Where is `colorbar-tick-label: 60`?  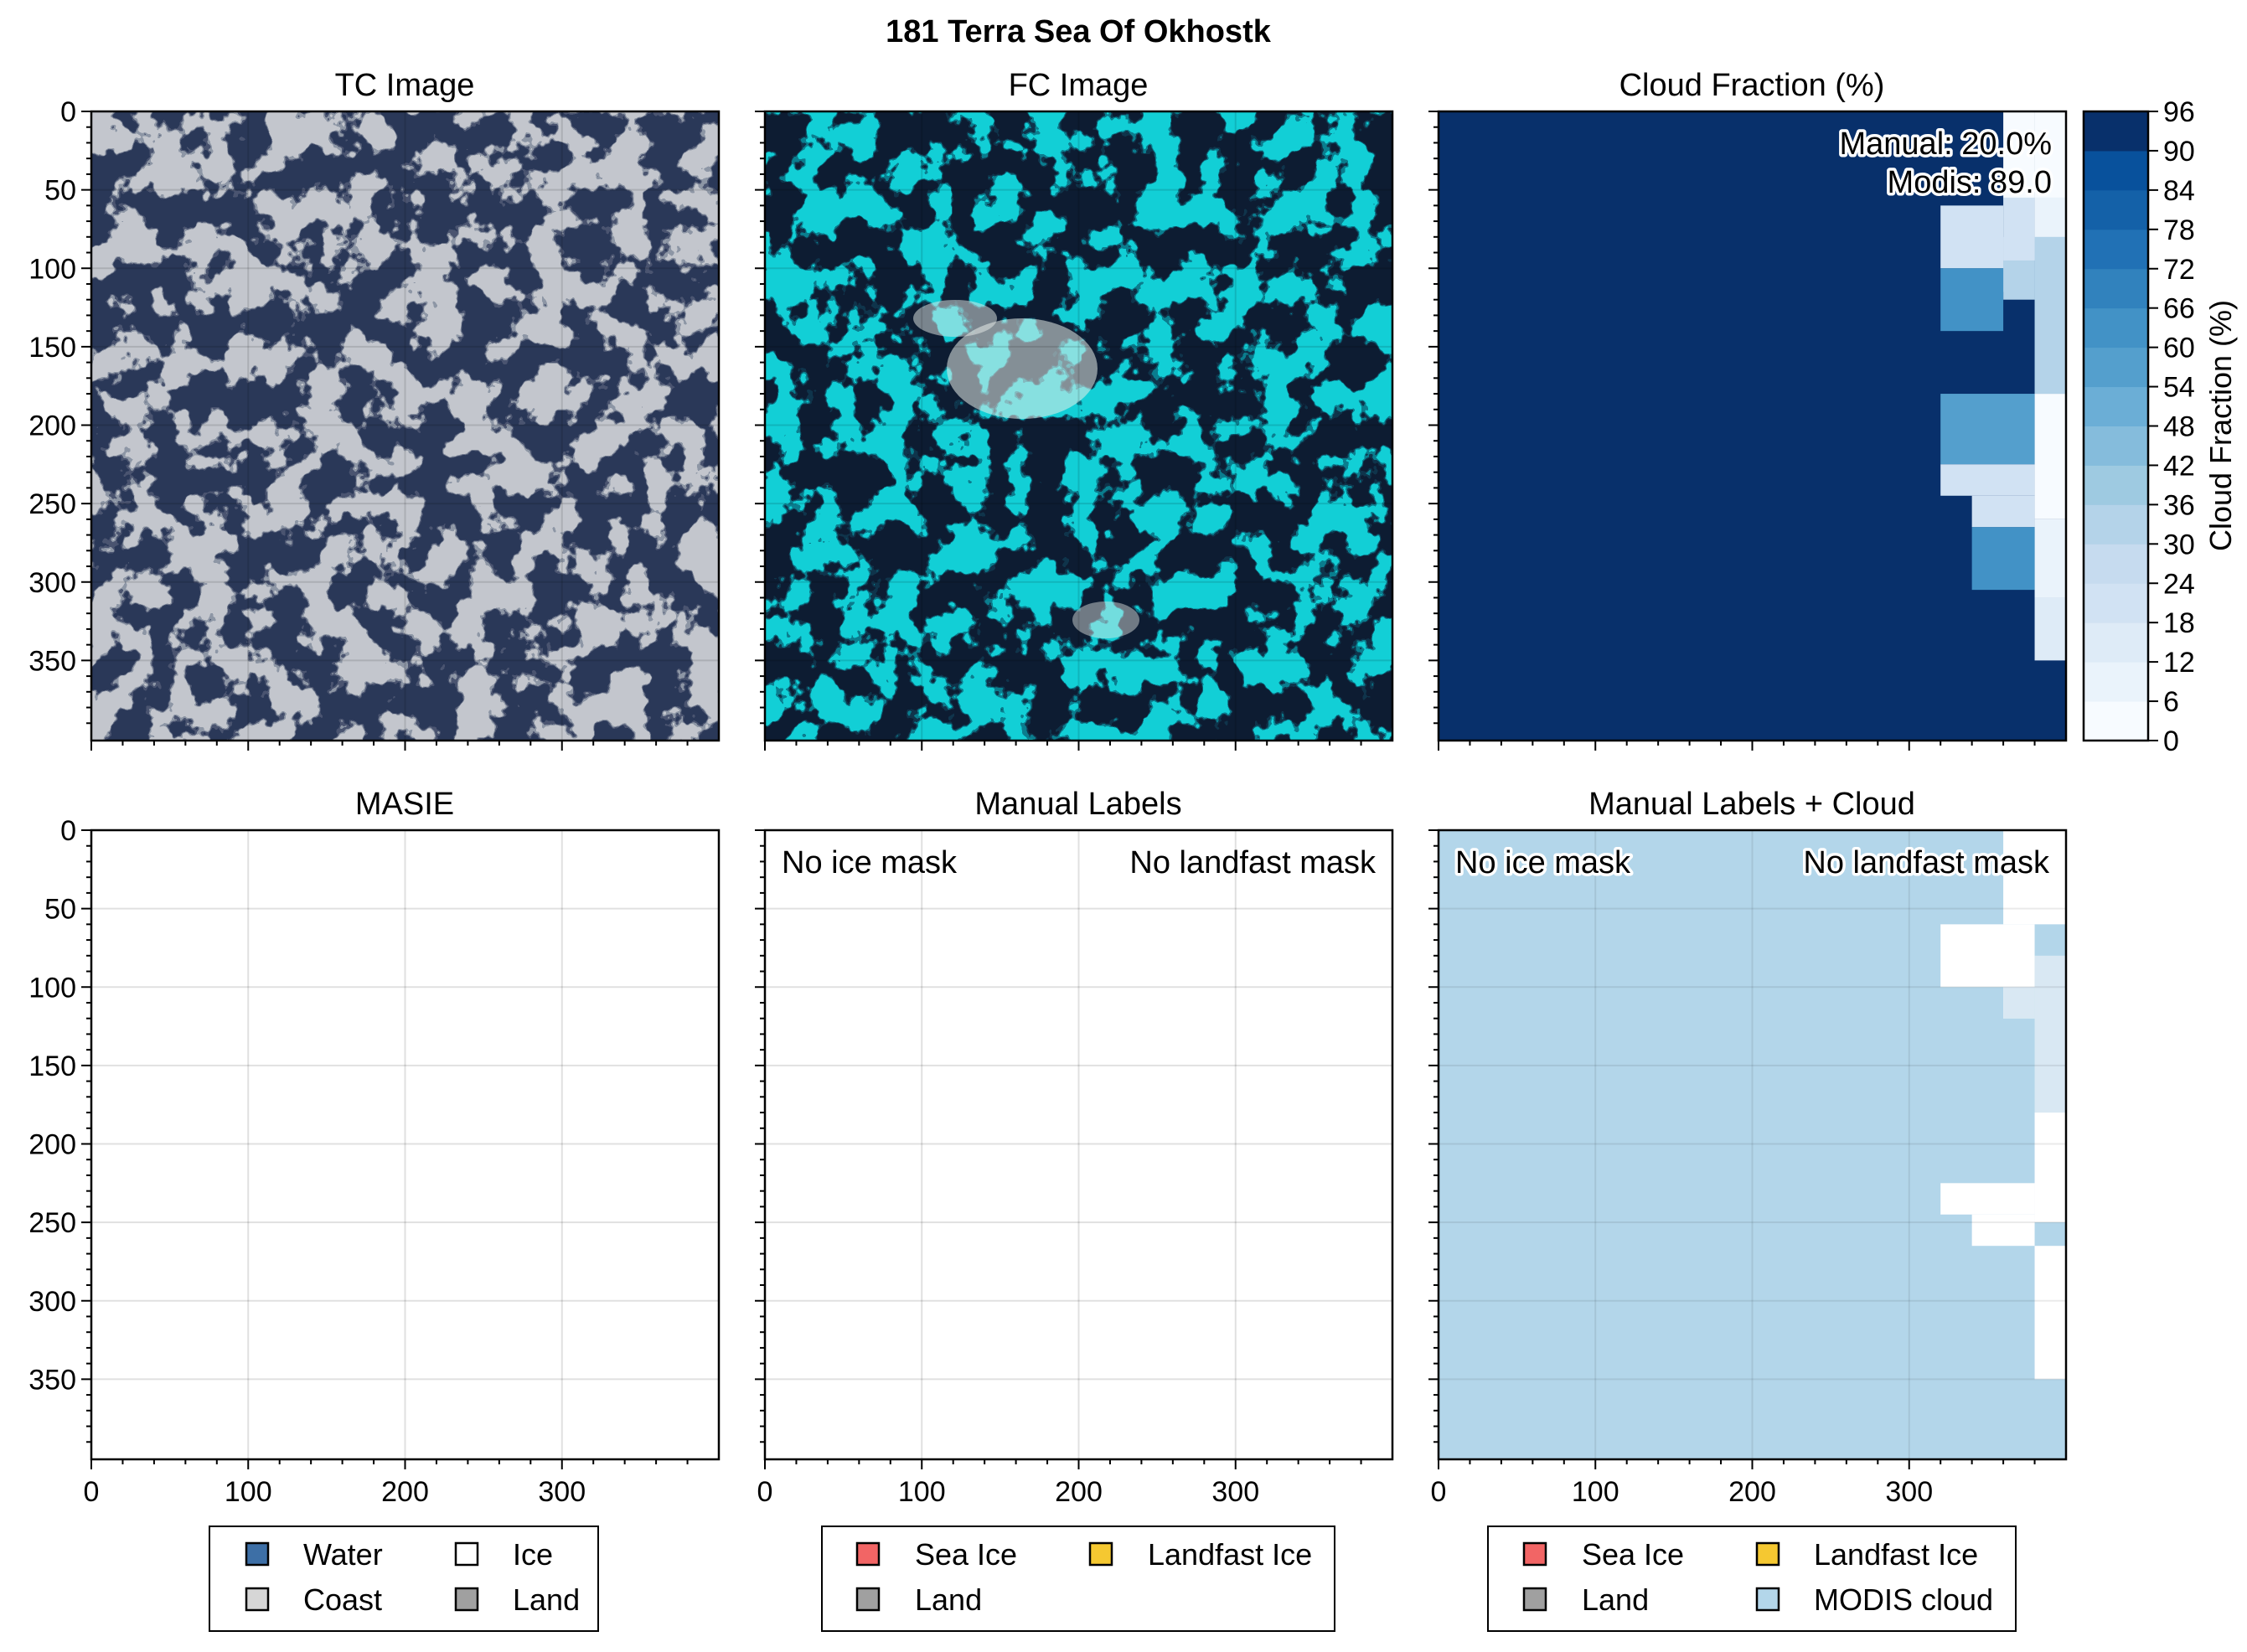 colorbar-tick-label: 60 is located at coordinates (2179, 348).